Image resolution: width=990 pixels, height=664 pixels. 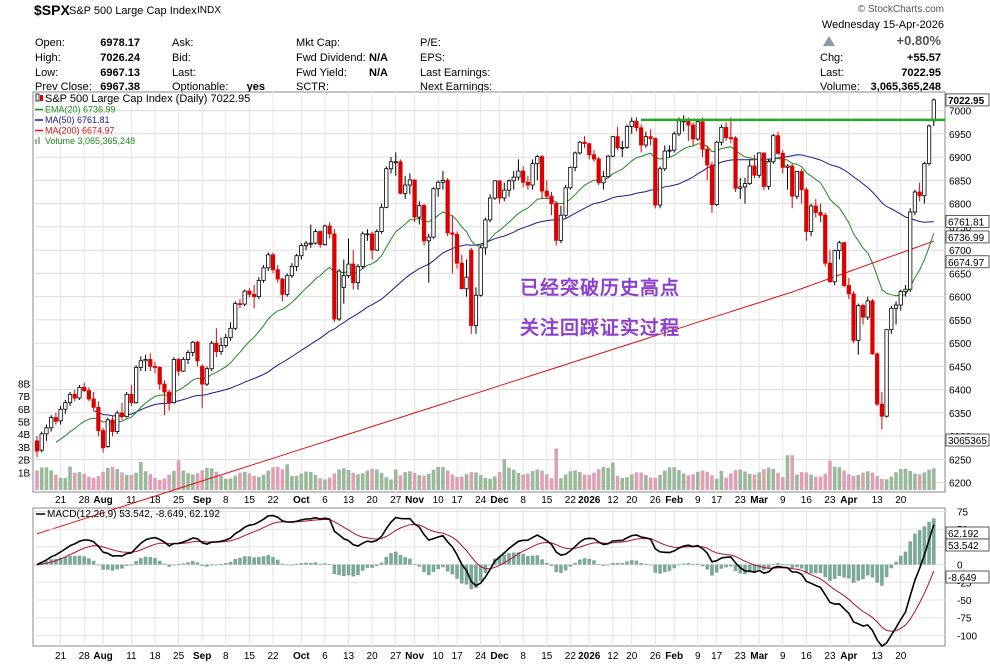 What do you see at coordinates (24, 448) in the screenshot?
I see `volume-tick-label: 3B` at bounding box center [24, 448].